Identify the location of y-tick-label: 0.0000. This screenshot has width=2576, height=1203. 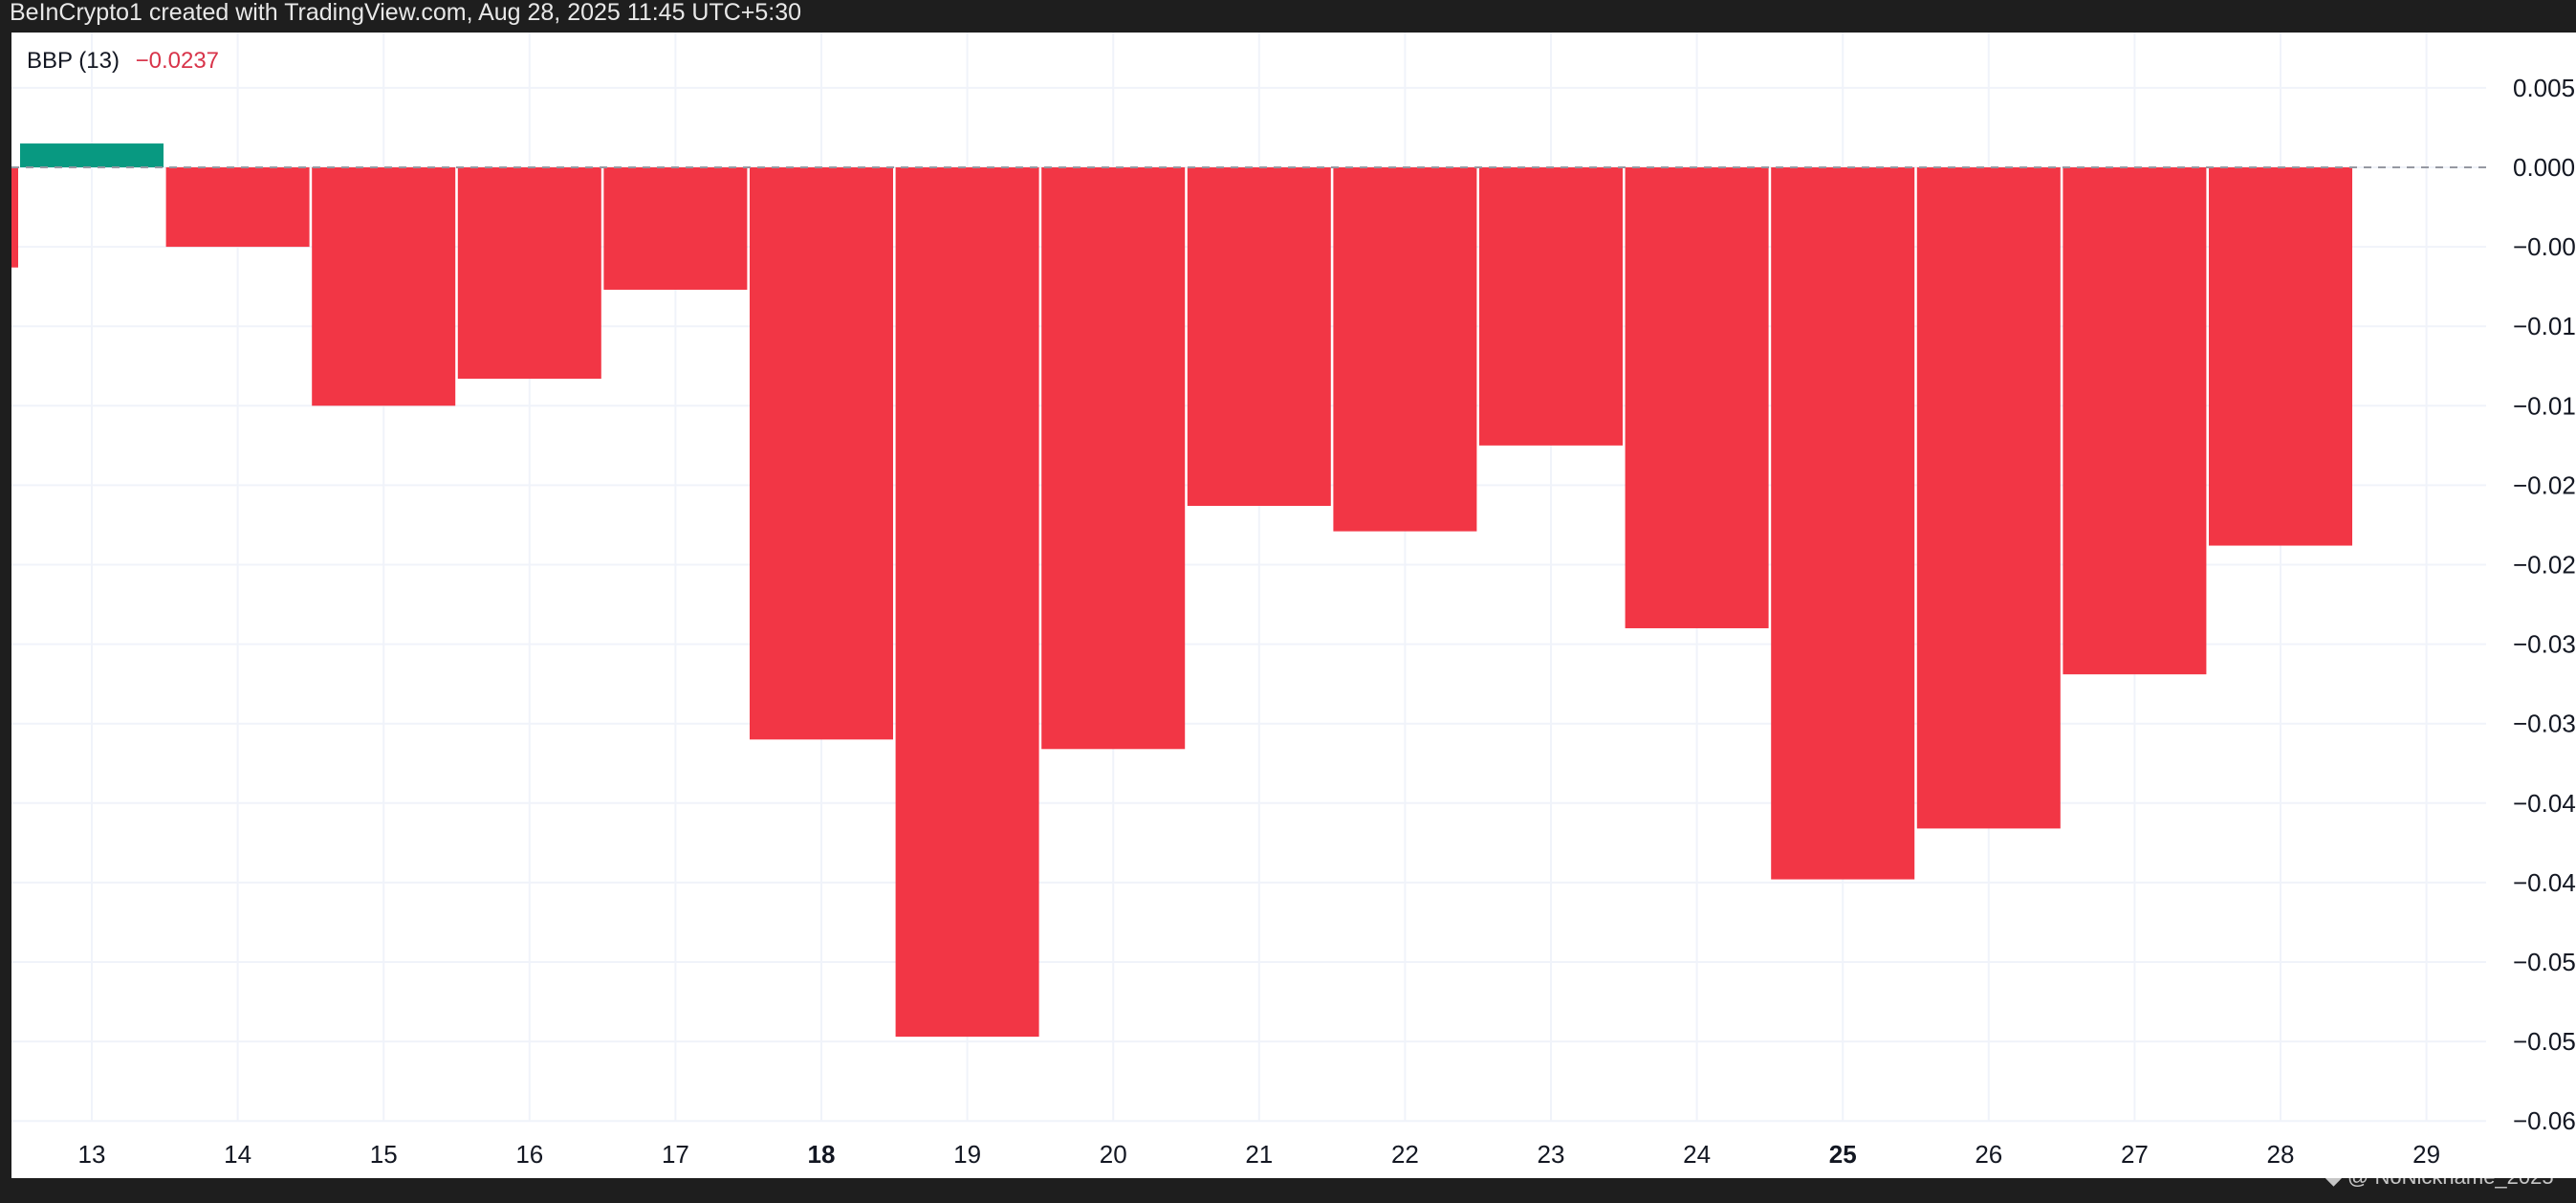
(2544, 167).